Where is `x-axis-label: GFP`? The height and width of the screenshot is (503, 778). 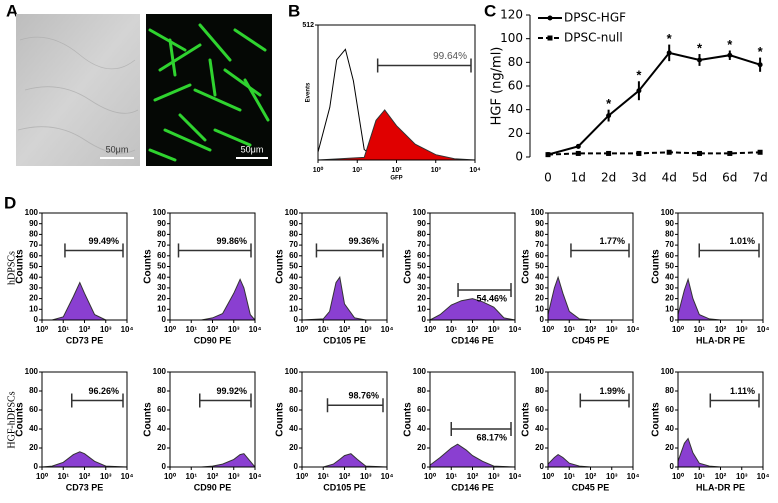 x-axis-label: GFP is located at coordinates (396, 179).